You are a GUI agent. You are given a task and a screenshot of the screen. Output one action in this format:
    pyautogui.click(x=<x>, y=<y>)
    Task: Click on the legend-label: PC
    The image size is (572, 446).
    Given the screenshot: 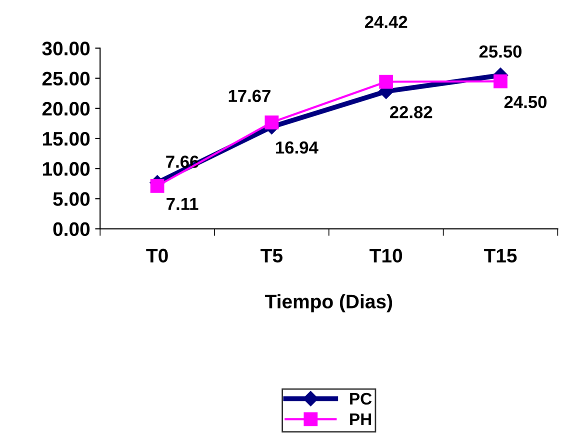 What is the action you would take?
    pyautogui.click(x=361, y=398)
    